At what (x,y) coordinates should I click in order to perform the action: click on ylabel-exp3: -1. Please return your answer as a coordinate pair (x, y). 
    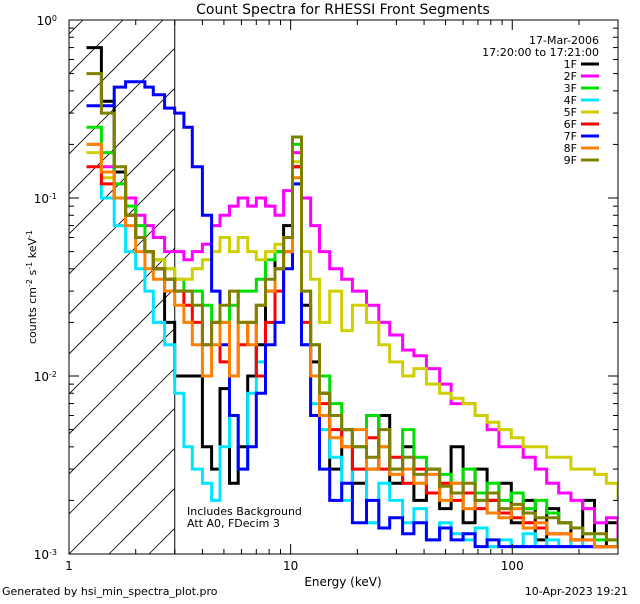
    Looking at the image, I should click on (29, 234).